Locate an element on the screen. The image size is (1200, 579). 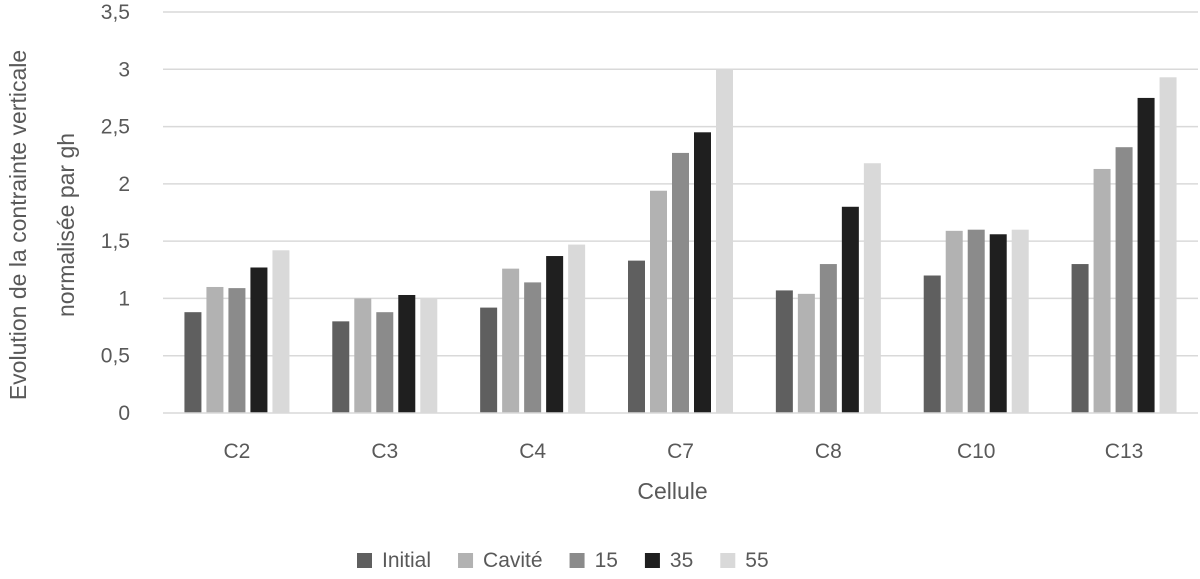
x-tick-label: C3 is located at coordinates (384, 451).